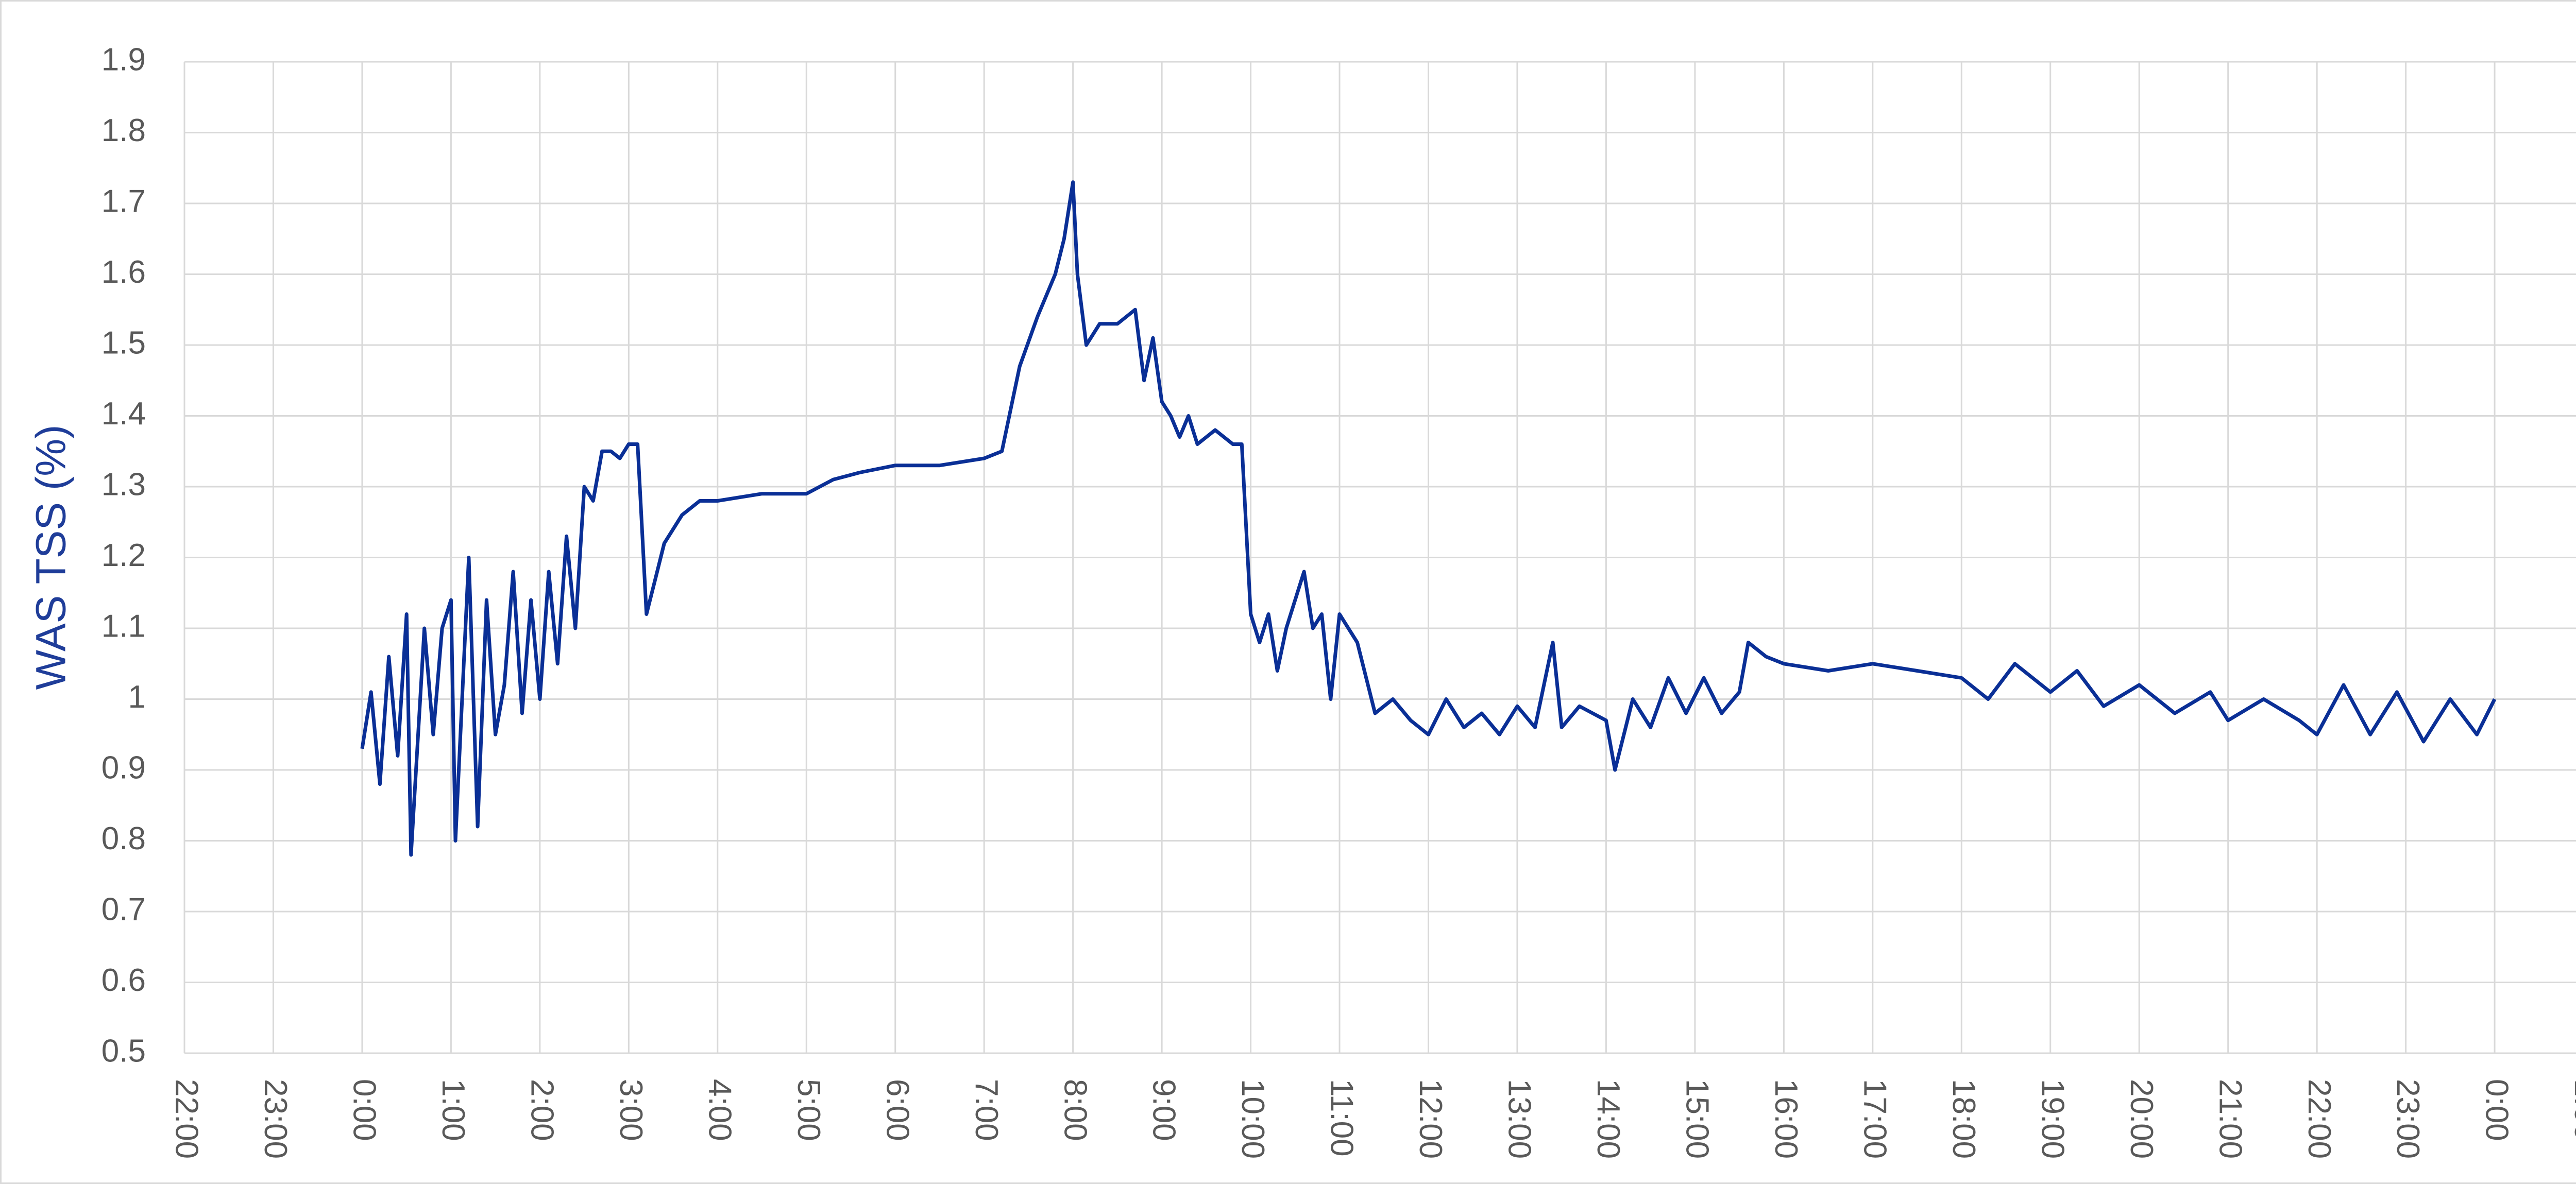 Image resolution: width=2576 pixels, height=1184 pixels. Describe the element at coordinates (897, 1110) in the screenshot. I see `x-tick-label: 6:00` at that location.